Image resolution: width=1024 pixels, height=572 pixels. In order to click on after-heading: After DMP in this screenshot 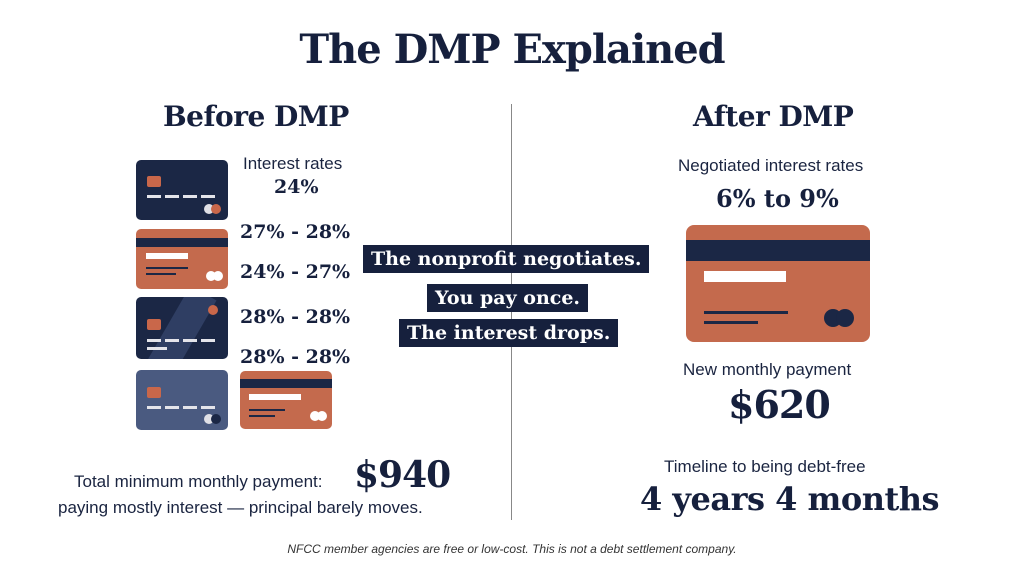, I will do `click(773, 116)`.